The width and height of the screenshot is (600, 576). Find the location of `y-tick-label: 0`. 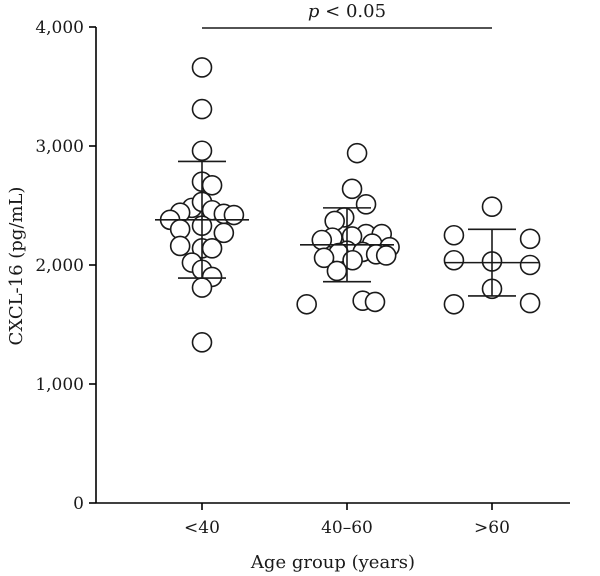

y-tick-label: 0 is located at coordinates (78, 504).